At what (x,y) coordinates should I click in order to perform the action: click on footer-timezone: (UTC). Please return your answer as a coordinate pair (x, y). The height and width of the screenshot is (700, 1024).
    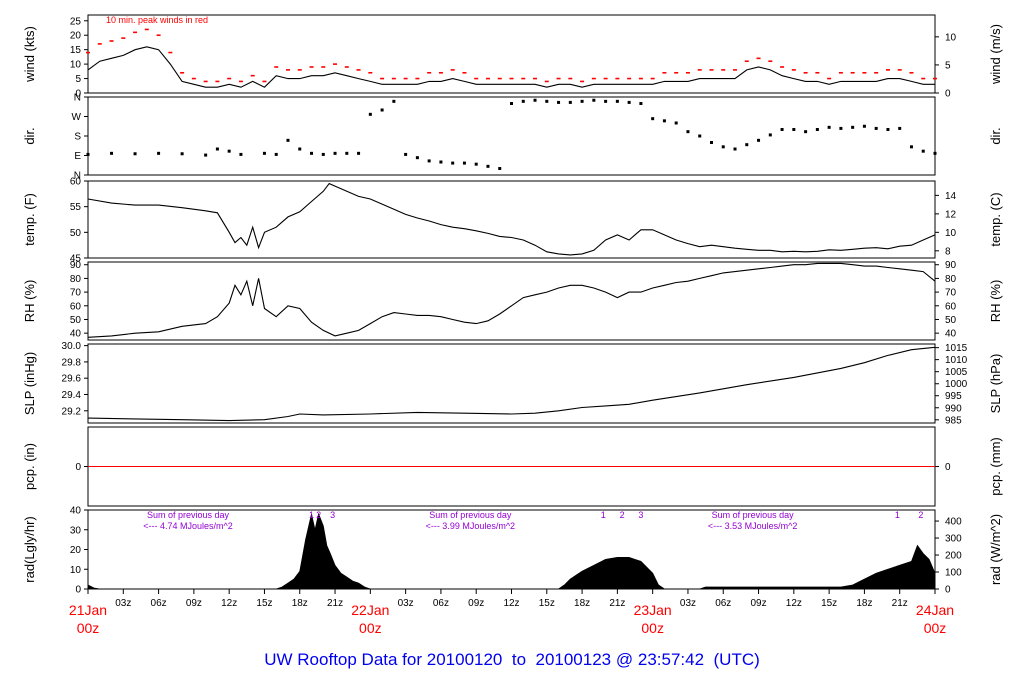
    Looking at the image, I should click on (736, 659).